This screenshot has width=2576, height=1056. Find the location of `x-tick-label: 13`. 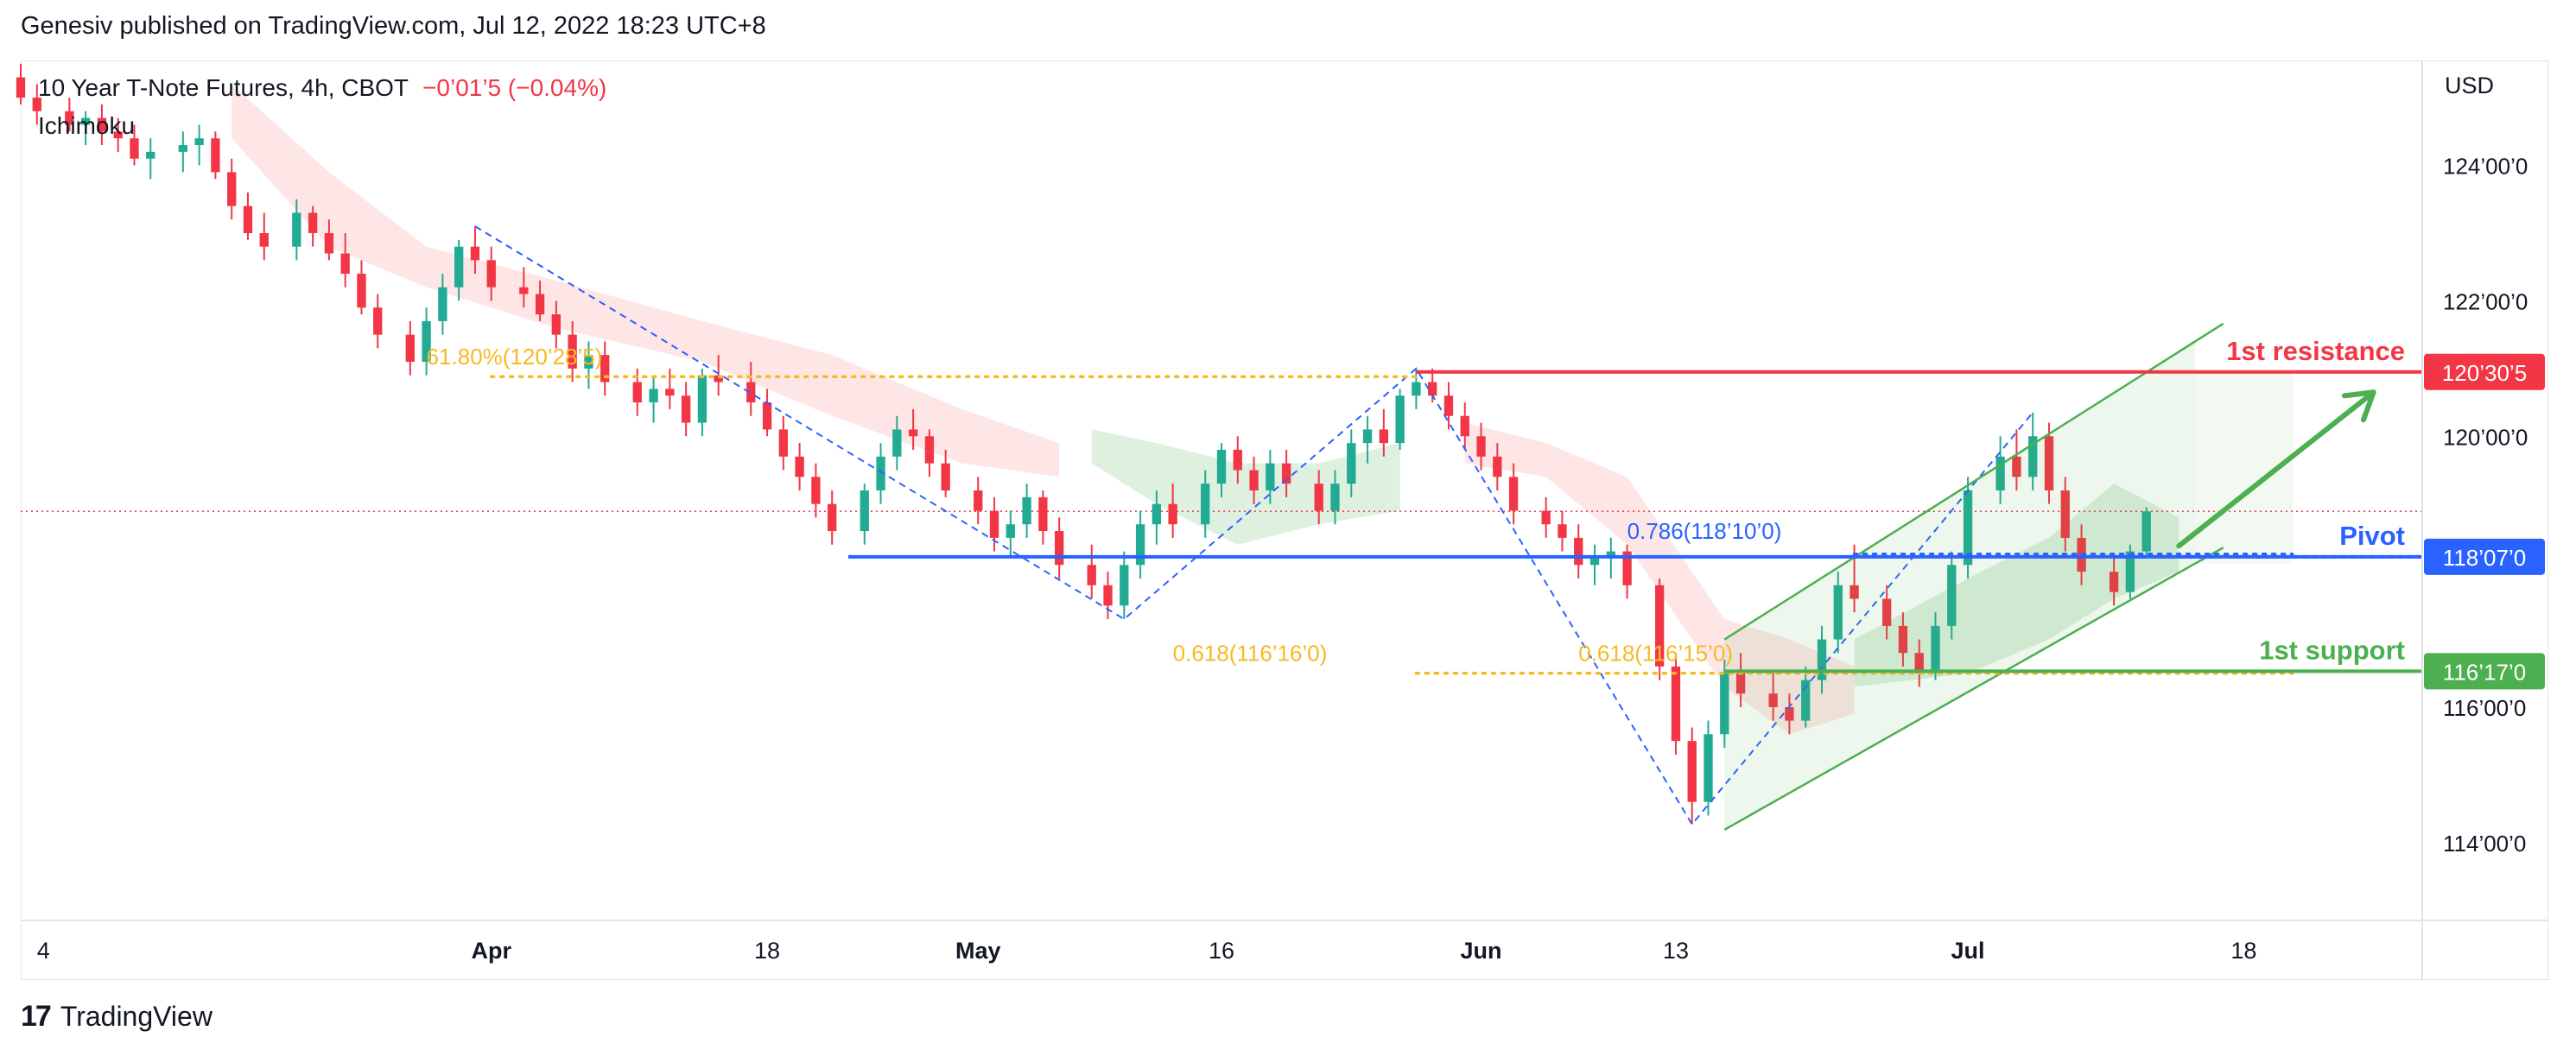

x-tick-label: 13 is located at coordinates (1676, 951).